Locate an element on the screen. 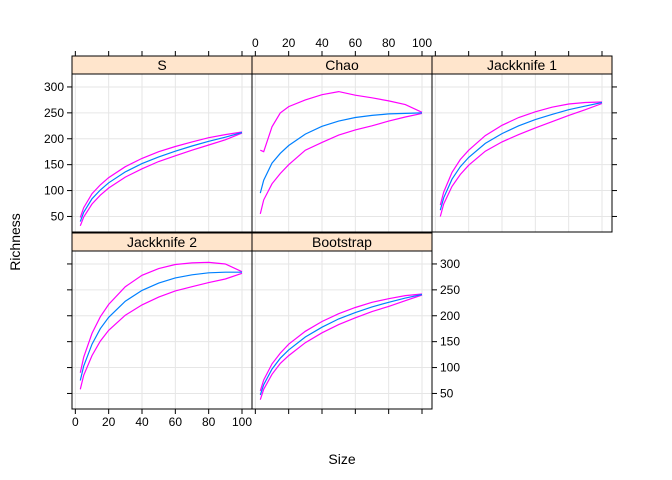 The width and height of the screenshot is (672, 480). x-tick-label-top: 80 is located at coordinates (389, 43).